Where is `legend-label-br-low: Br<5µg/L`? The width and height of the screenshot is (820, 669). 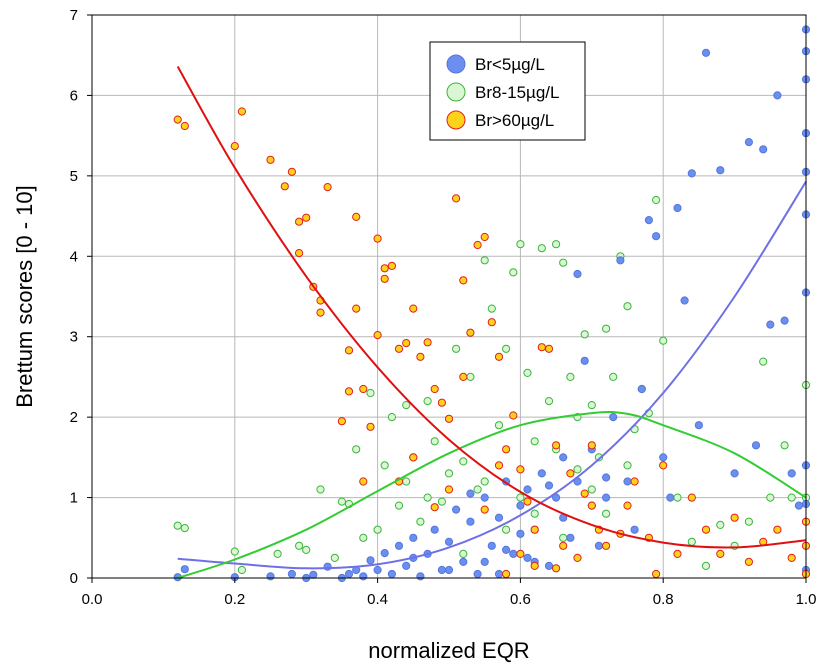
legend-label-br-low: Br<5µg/L is located at coordinates (510, 64).